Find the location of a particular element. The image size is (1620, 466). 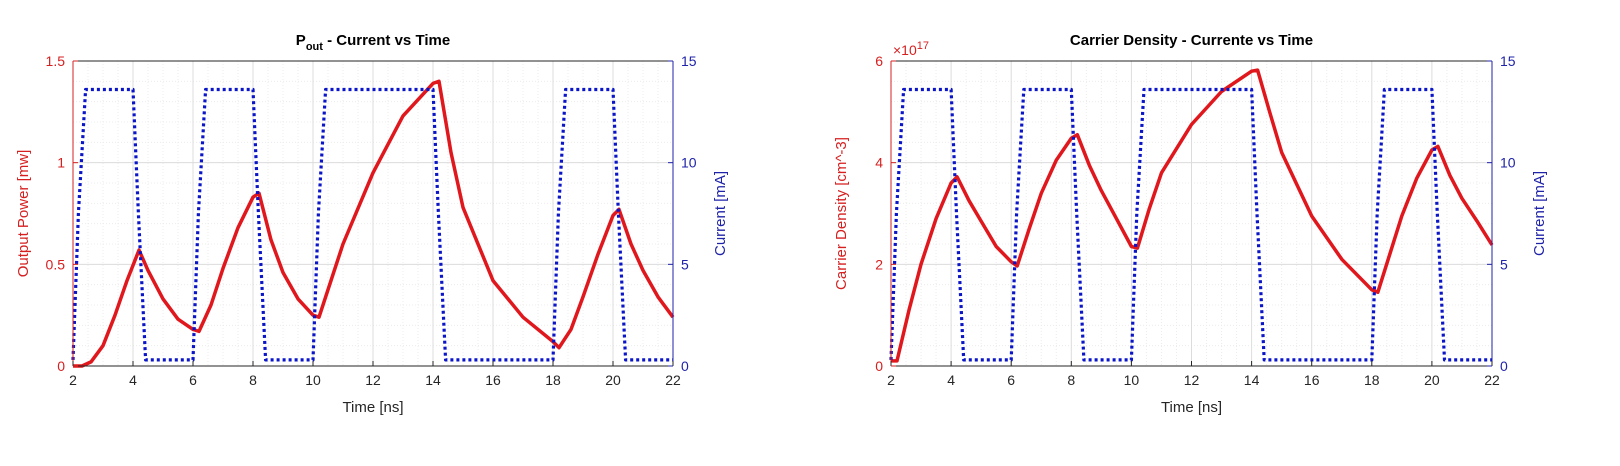

y-left-axis-label: Output Power [mw] is located at coordinates (23, 214).